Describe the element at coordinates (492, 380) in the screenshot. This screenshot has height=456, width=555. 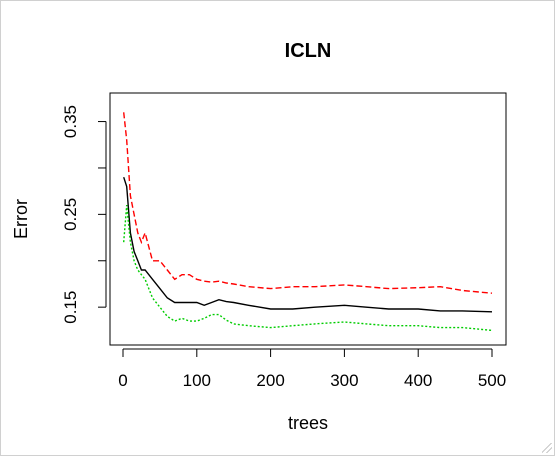
I see `x-tick-label: 500` at that location.